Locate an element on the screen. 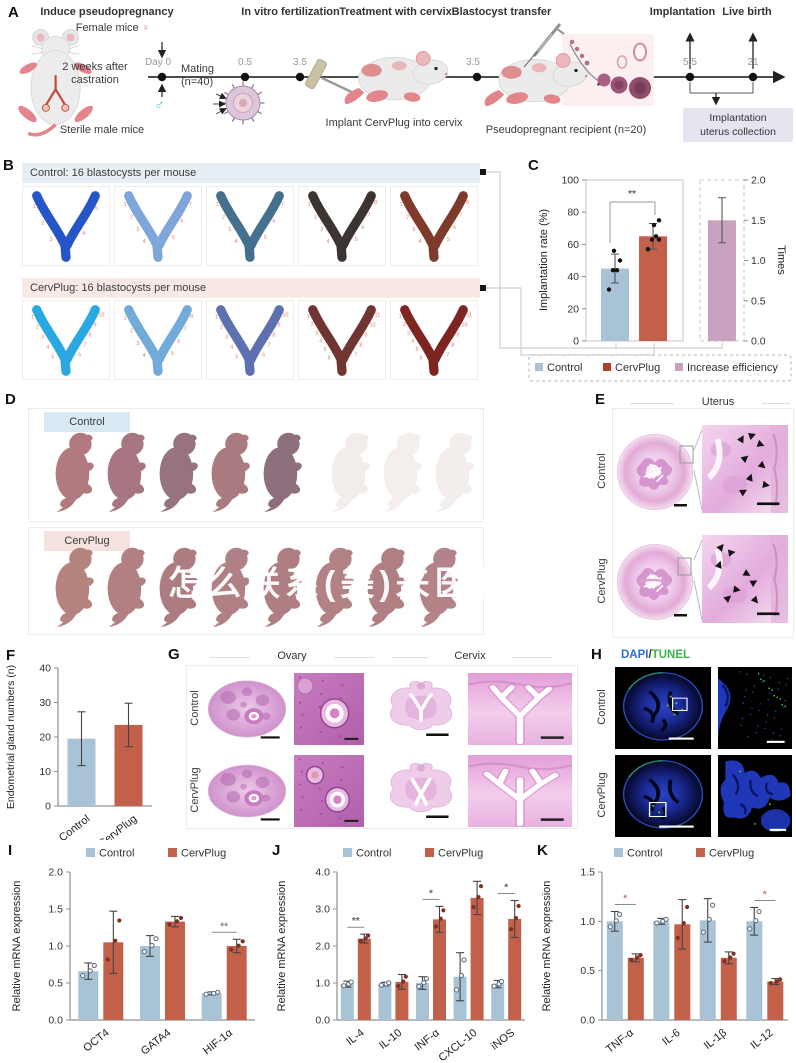  control-chip: Control is located at coordinates (87, 422).